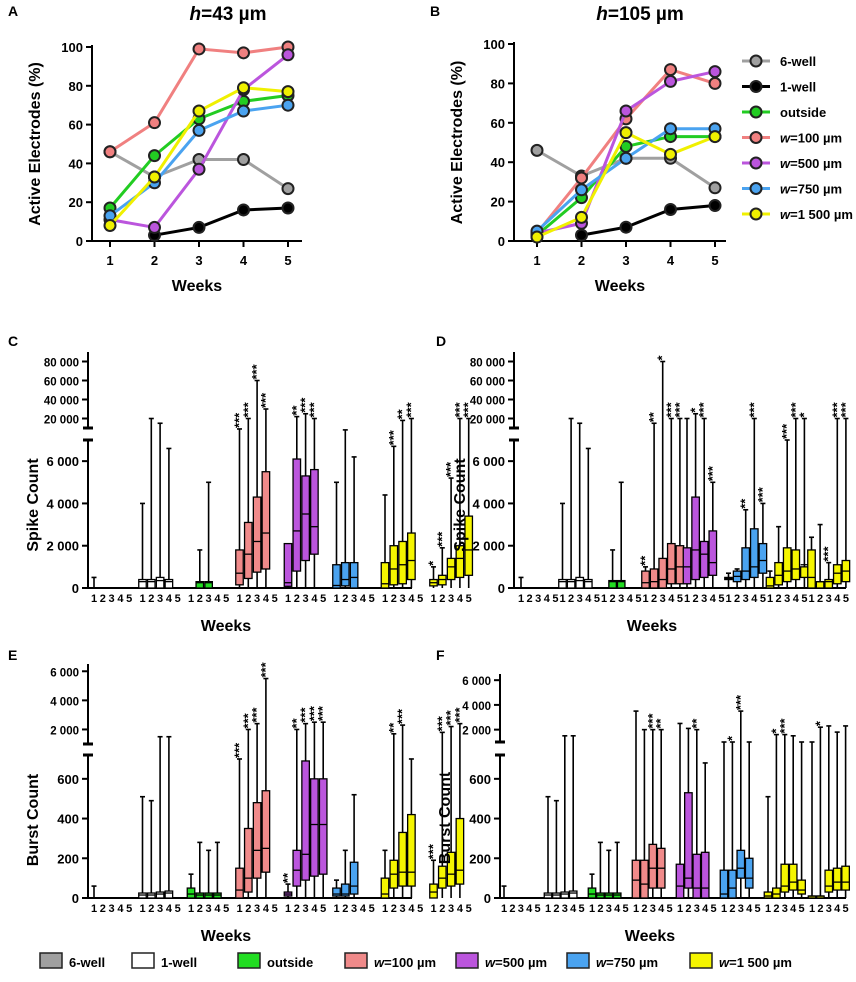  Describe the element at coordinates (109, 260) in the screenshot. I see `x-tick-label: 1` at that location.